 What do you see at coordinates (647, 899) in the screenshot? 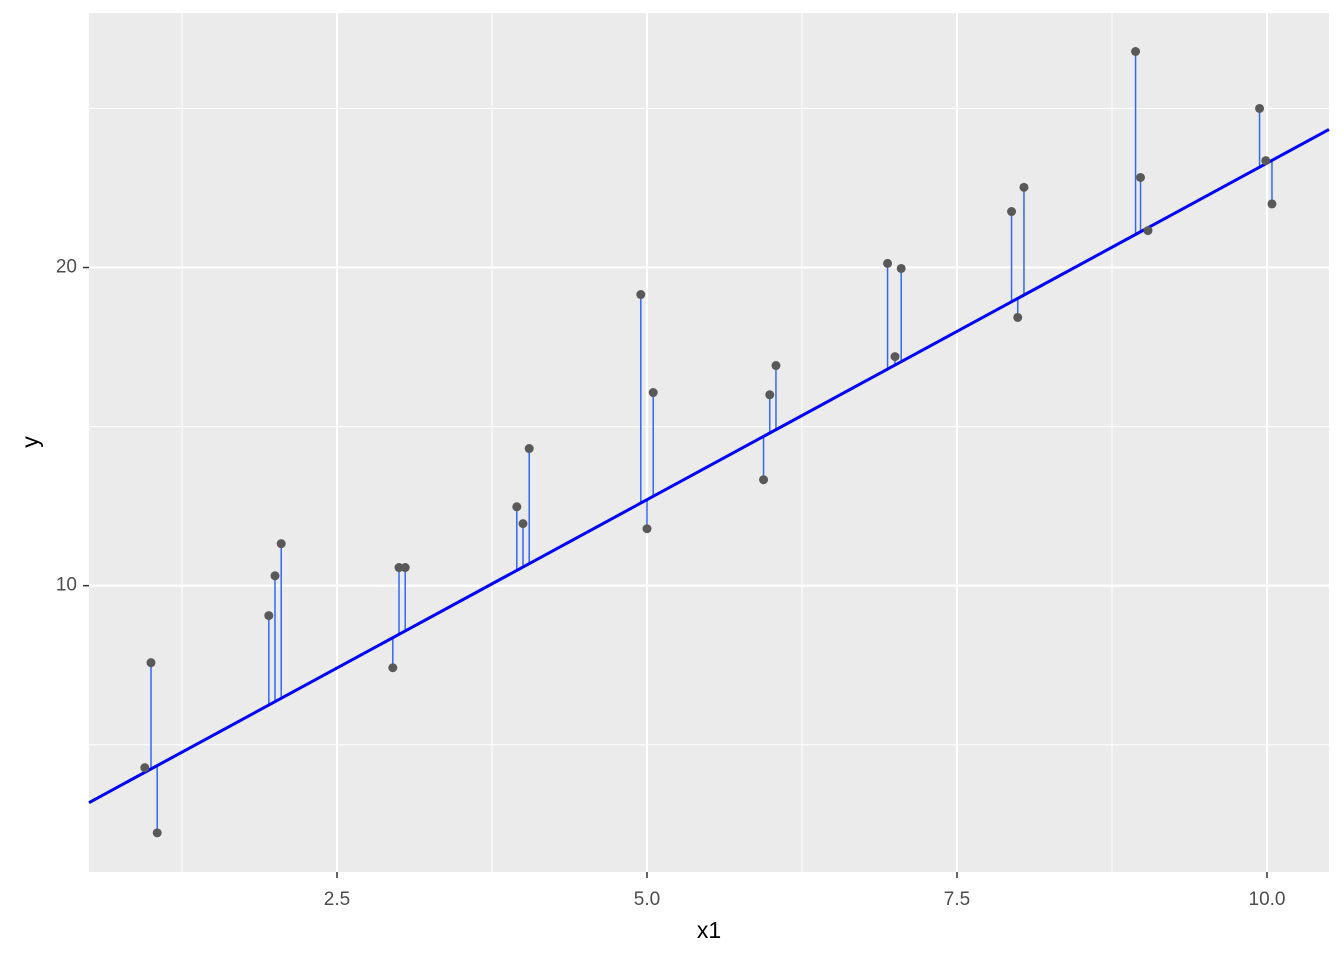
I see `x-tick-label: 5.0` at bounding box center [647, 899].